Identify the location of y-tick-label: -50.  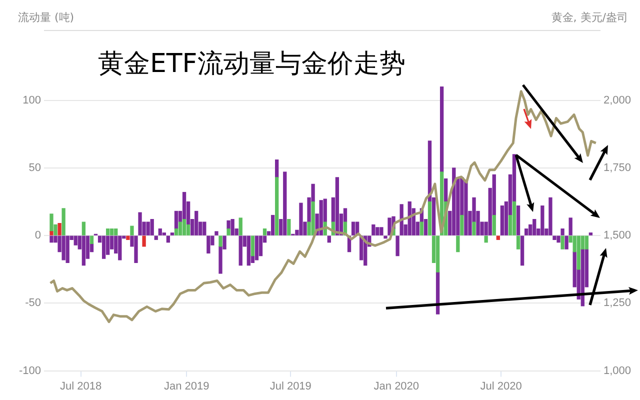
(33, 303).